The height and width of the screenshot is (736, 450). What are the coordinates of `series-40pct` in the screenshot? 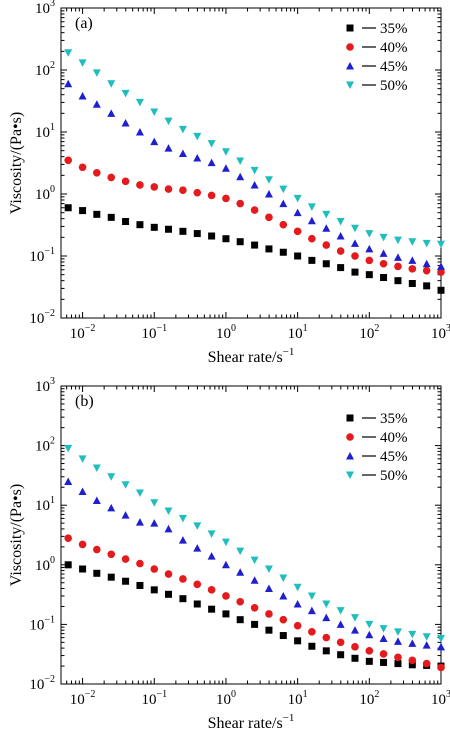 It's located at (254, 216).